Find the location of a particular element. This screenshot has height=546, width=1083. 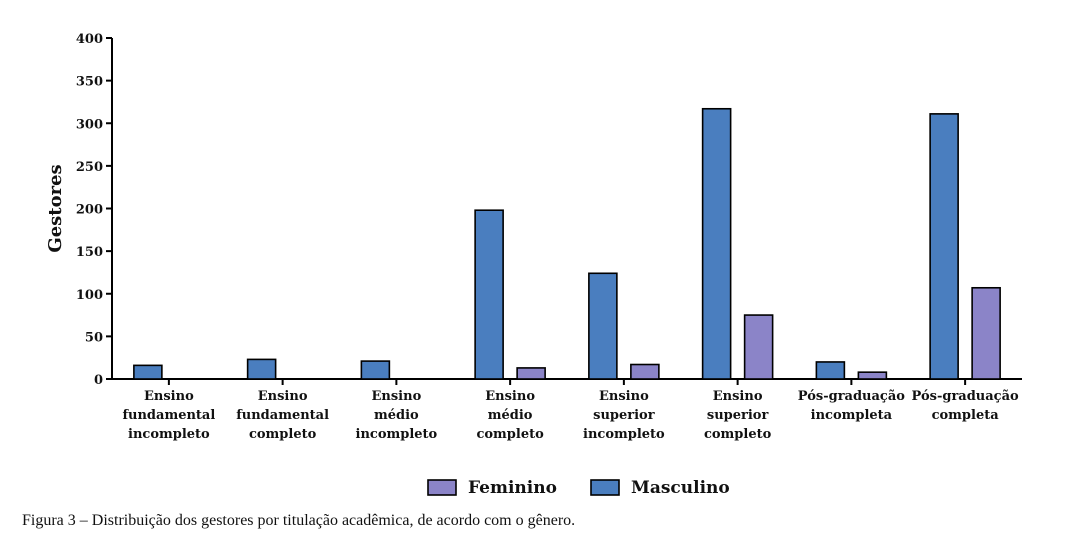

y-tick-label: 350 is located at coordinates (89, 82).